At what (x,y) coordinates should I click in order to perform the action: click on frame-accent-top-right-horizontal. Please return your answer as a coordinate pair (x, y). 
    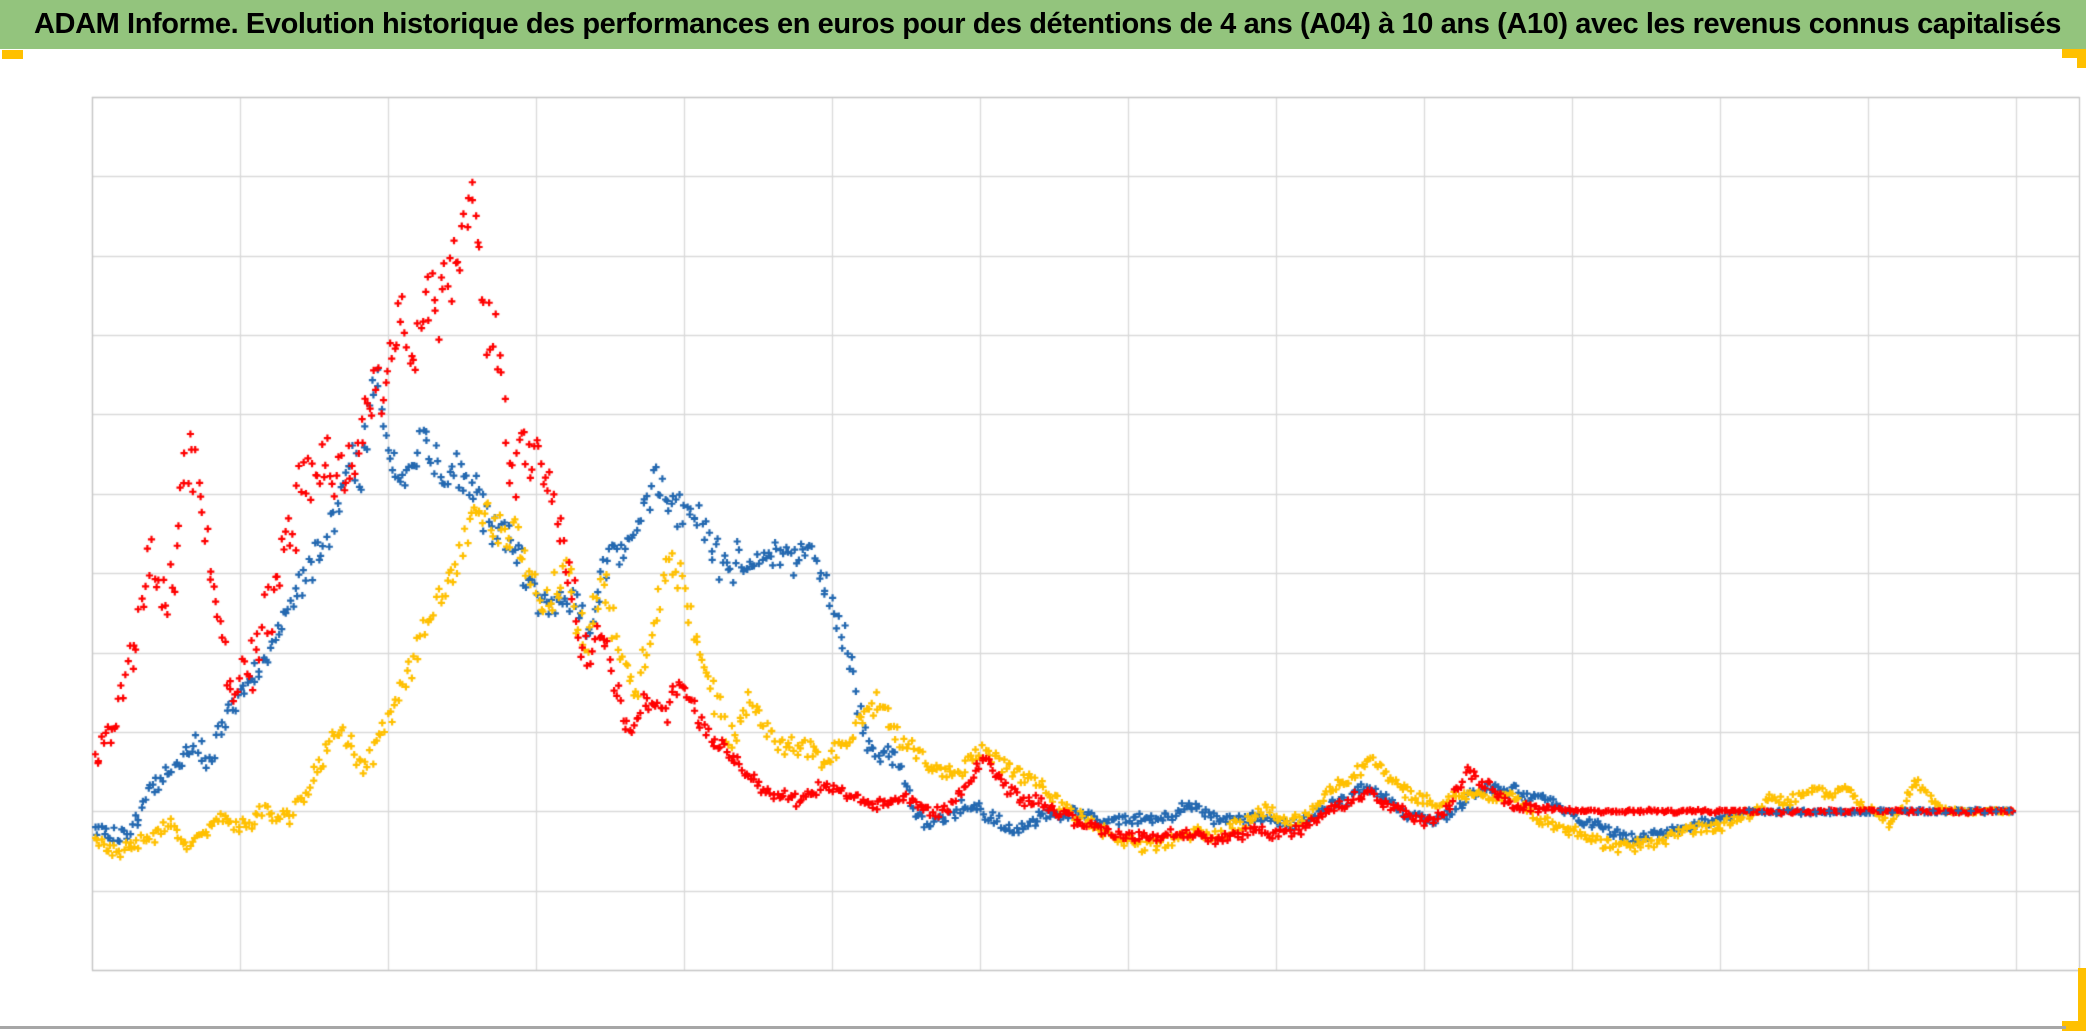
    Looking at the image, I should click on (2074, 53).